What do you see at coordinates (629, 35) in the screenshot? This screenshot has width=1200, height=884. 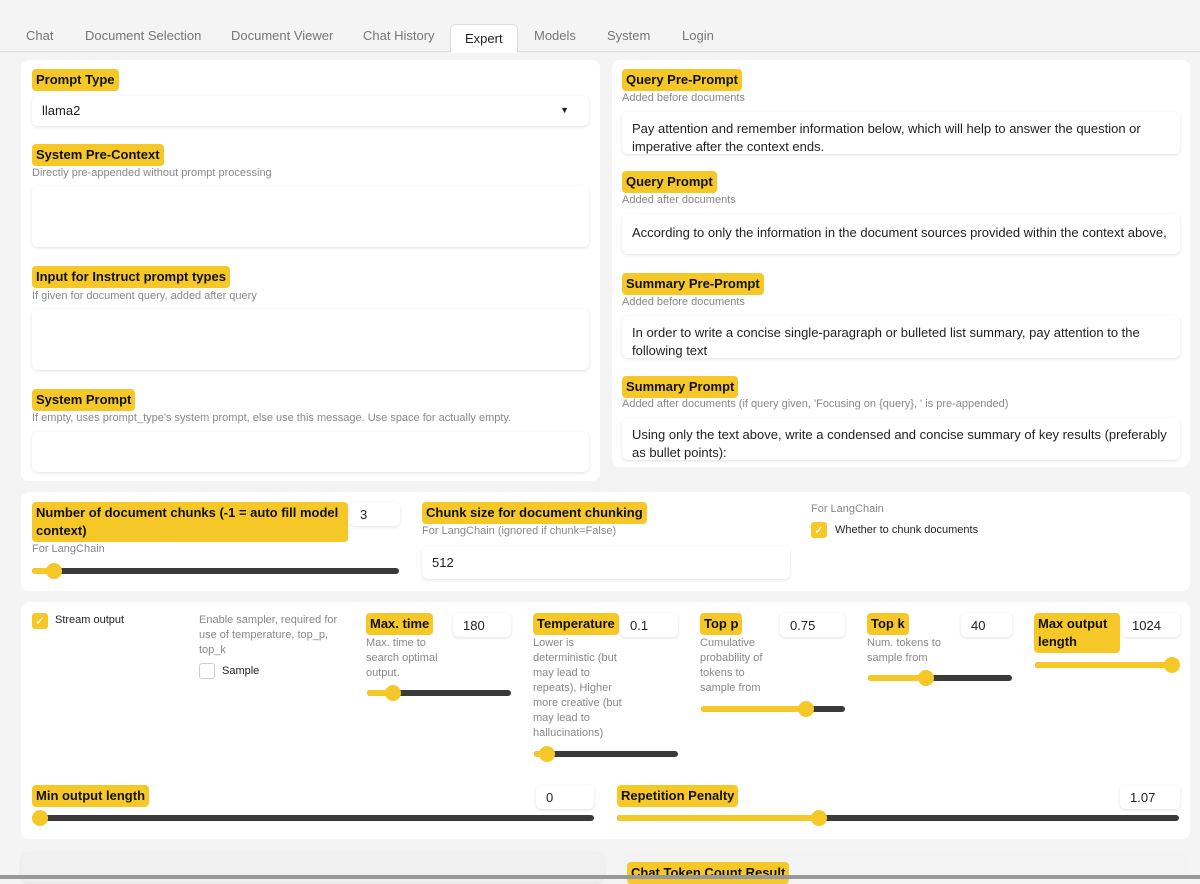 I see `tab-system: System` at bounding box center [629, 35].